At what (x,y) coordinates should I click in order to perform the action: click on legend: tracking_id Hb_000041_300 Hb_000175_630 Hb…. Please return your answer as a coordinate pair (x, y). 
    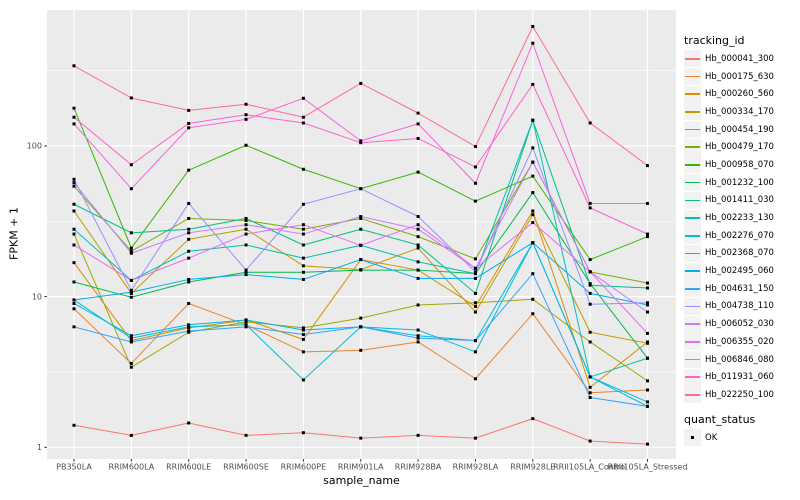
    Looking at the image, I should click on (741, 240).